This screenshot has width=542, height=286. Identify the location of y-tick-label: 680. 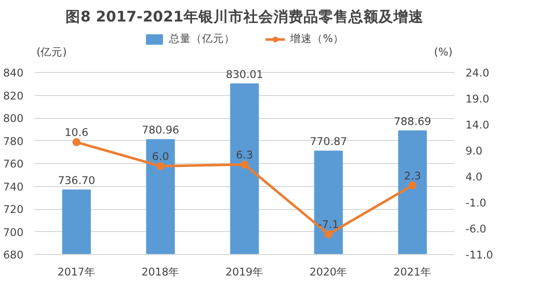
(13, 255).